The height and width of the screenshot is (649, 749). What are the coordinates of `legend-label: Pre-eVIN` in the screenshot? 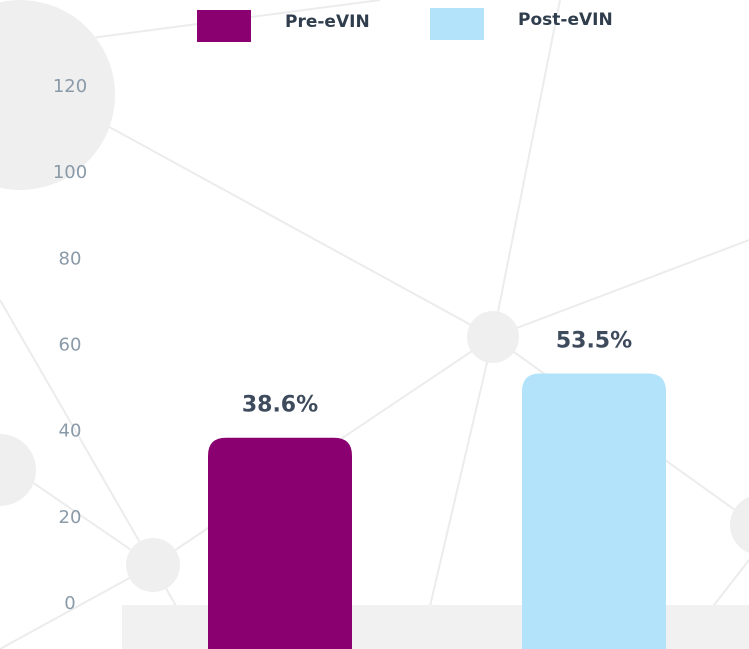 It's located at (327, 22).